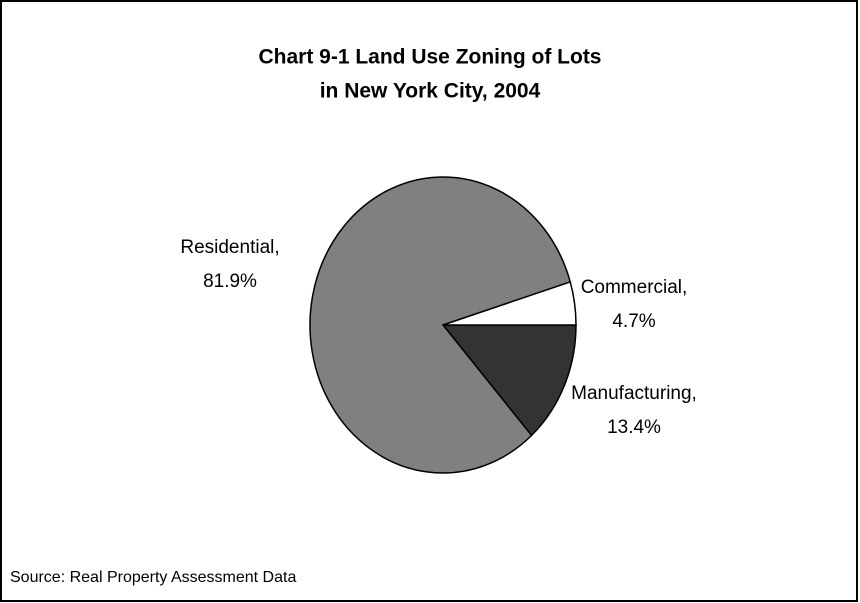 Image resolution: width=860 pixels, height=603 pixels. I want to click on source-note: Source: Real Property Assessment Data, so click(153, 577).